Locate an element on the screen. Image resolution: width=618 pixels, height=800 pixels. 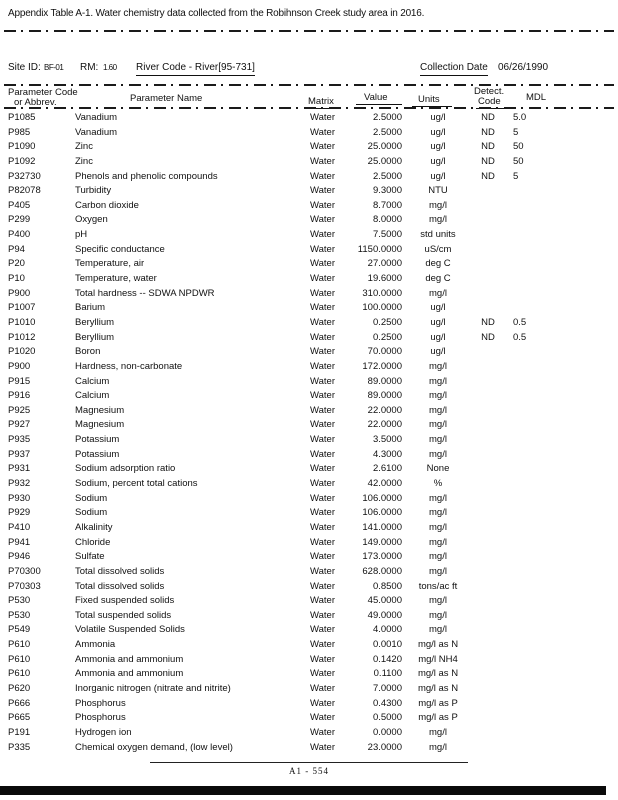
cell-name: Boron is located at coordinates (88, 352).